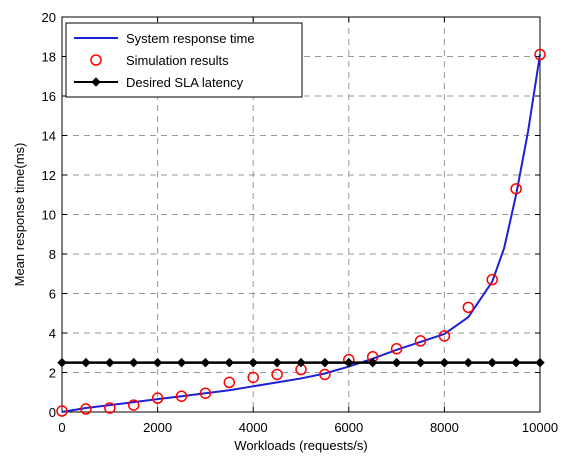 The width and height of the screenshot is (564, 460). What do you see at coordinates (49, 215) in the screenshot?
I see `y-tick-label: 10` at bounding box center [49, 215].